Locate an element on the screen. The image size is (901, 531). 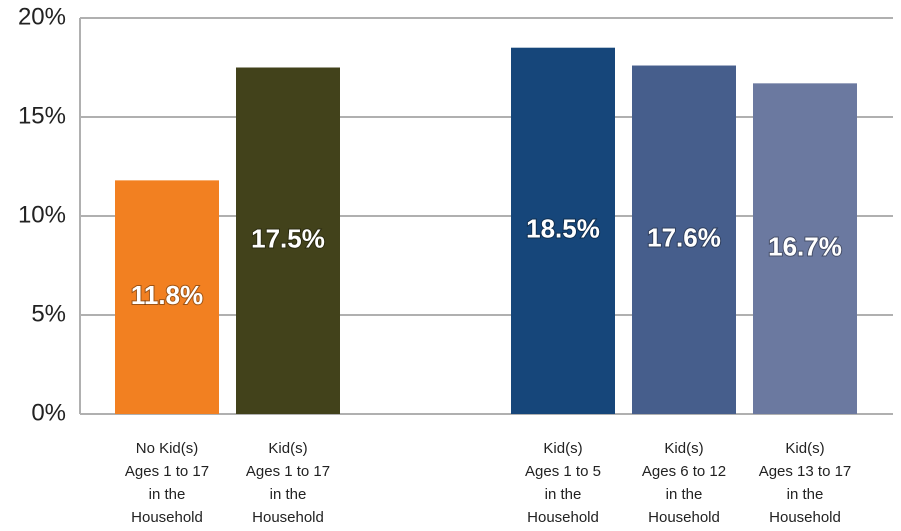
value-label: 16.7% is located at coordinates (805, 247).